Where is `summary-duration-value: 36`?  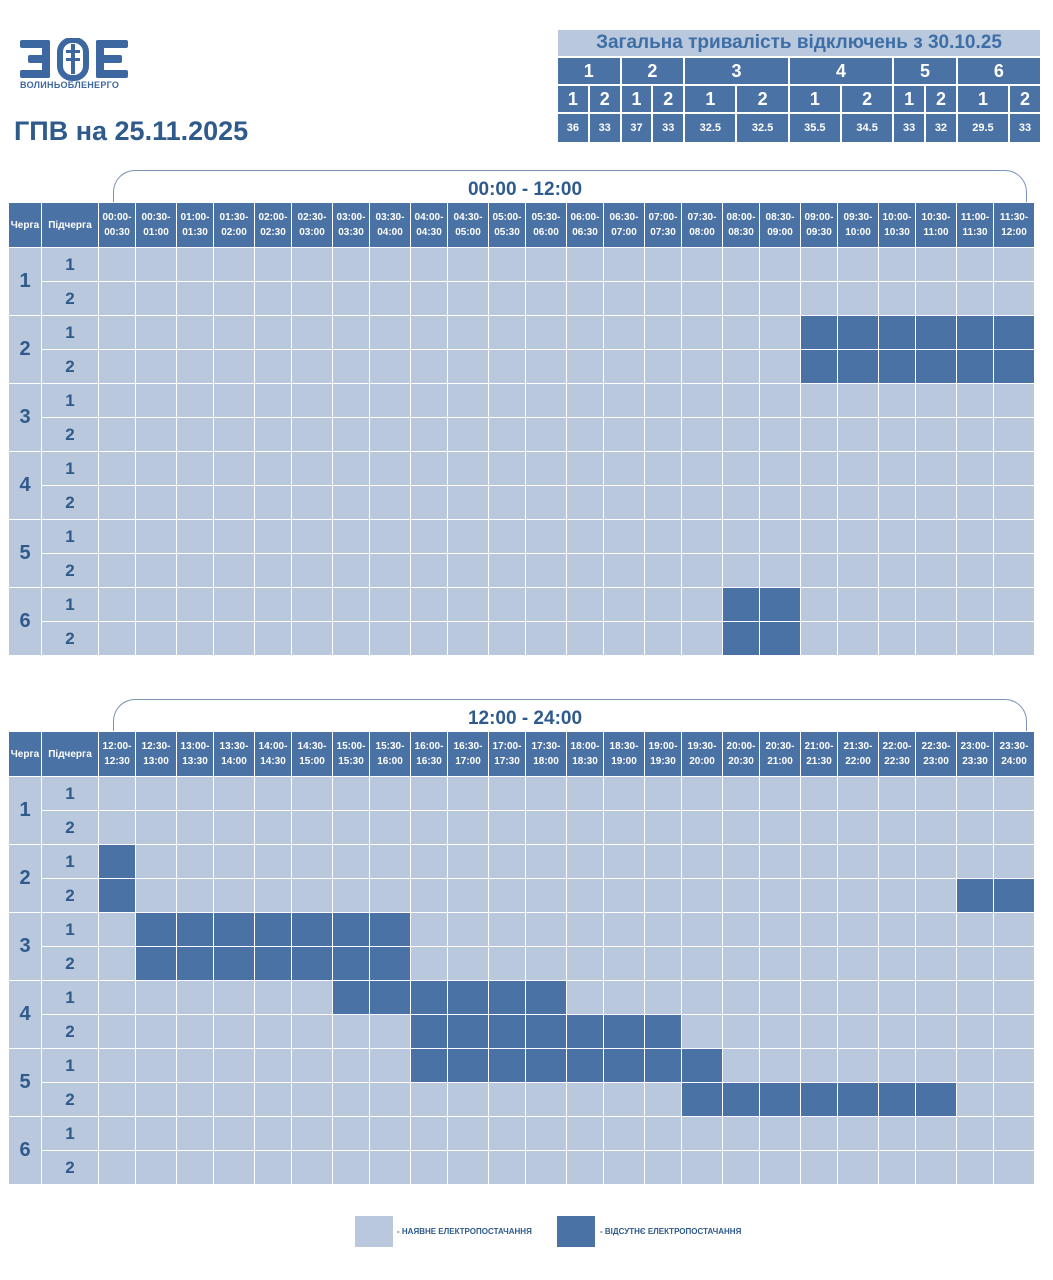 summary-duration-value: 36 is located at coordinates (573, 128).